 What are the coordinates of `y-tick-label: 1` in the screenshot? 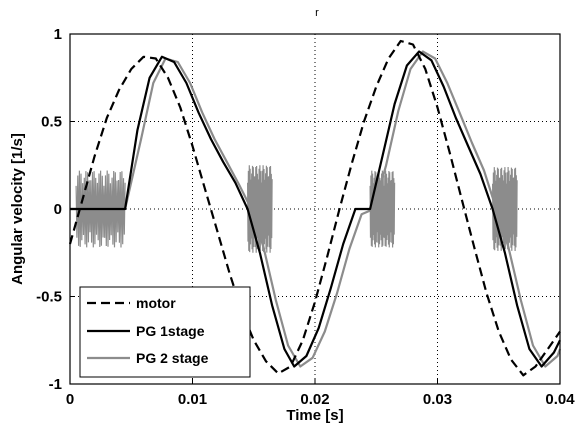 It's located at (58, 34).